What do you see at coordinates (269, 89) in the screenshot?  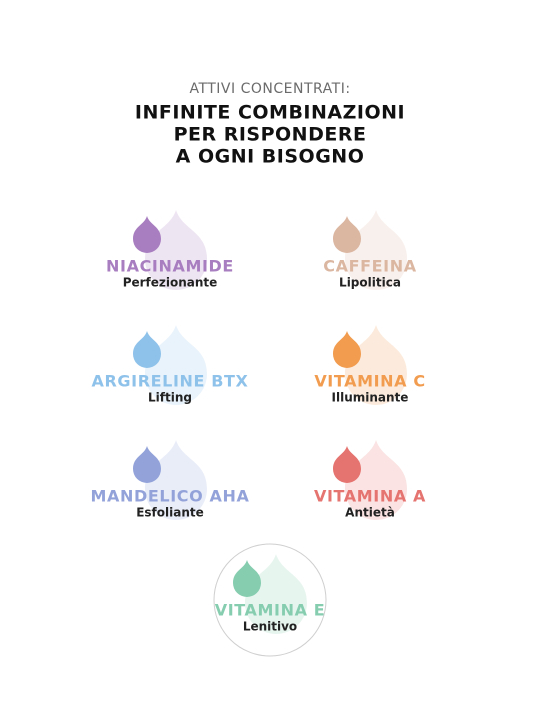 I see `subtitle: ATTIVI CONCENTRATI:` at bounding box center [269, 89].